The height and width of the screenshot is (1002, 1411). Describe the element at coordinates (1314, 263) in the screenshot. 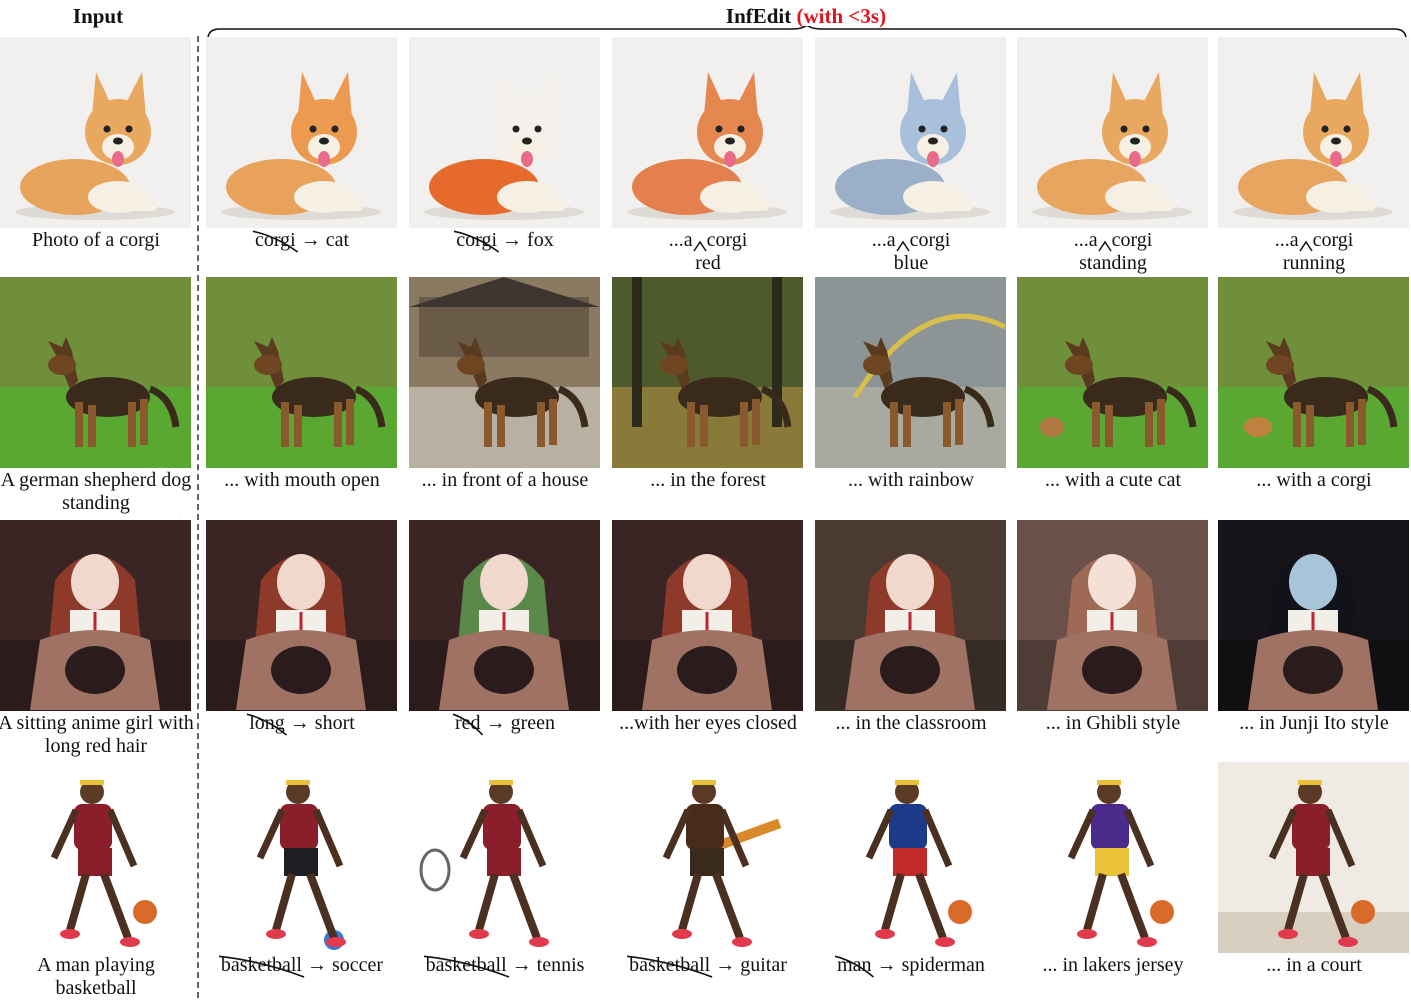

I see `inserted-word: running` at that location.